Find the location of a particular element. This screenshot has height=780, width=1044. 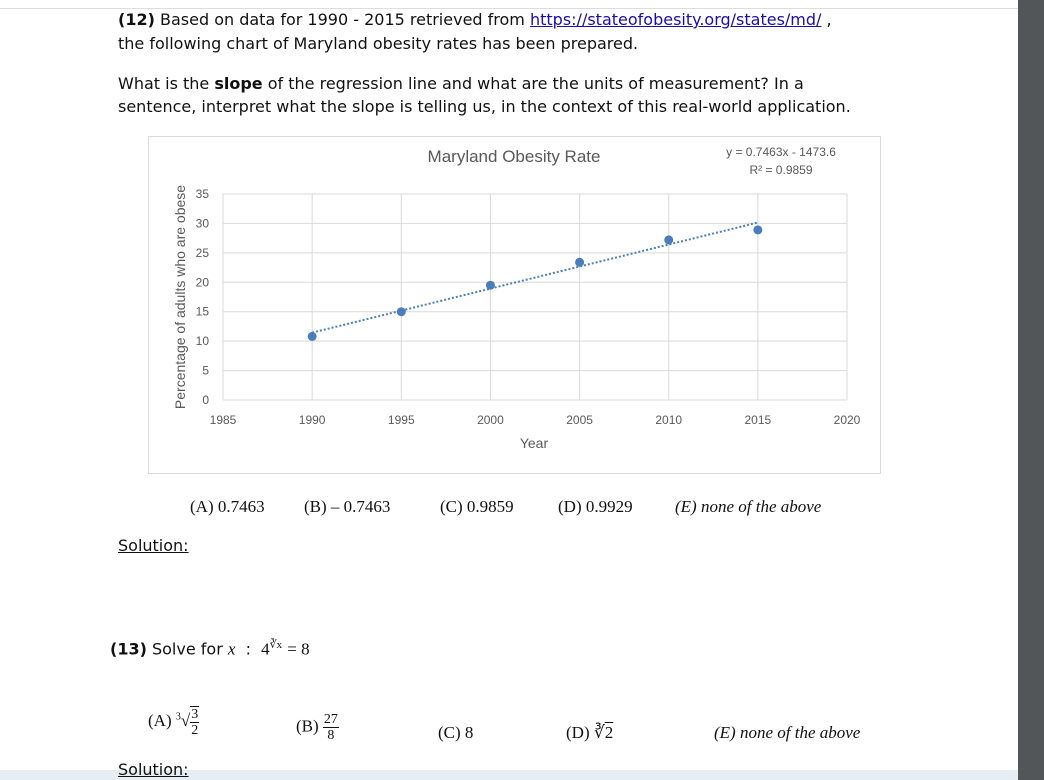

label: (D) is located at coordinates (578, 732).